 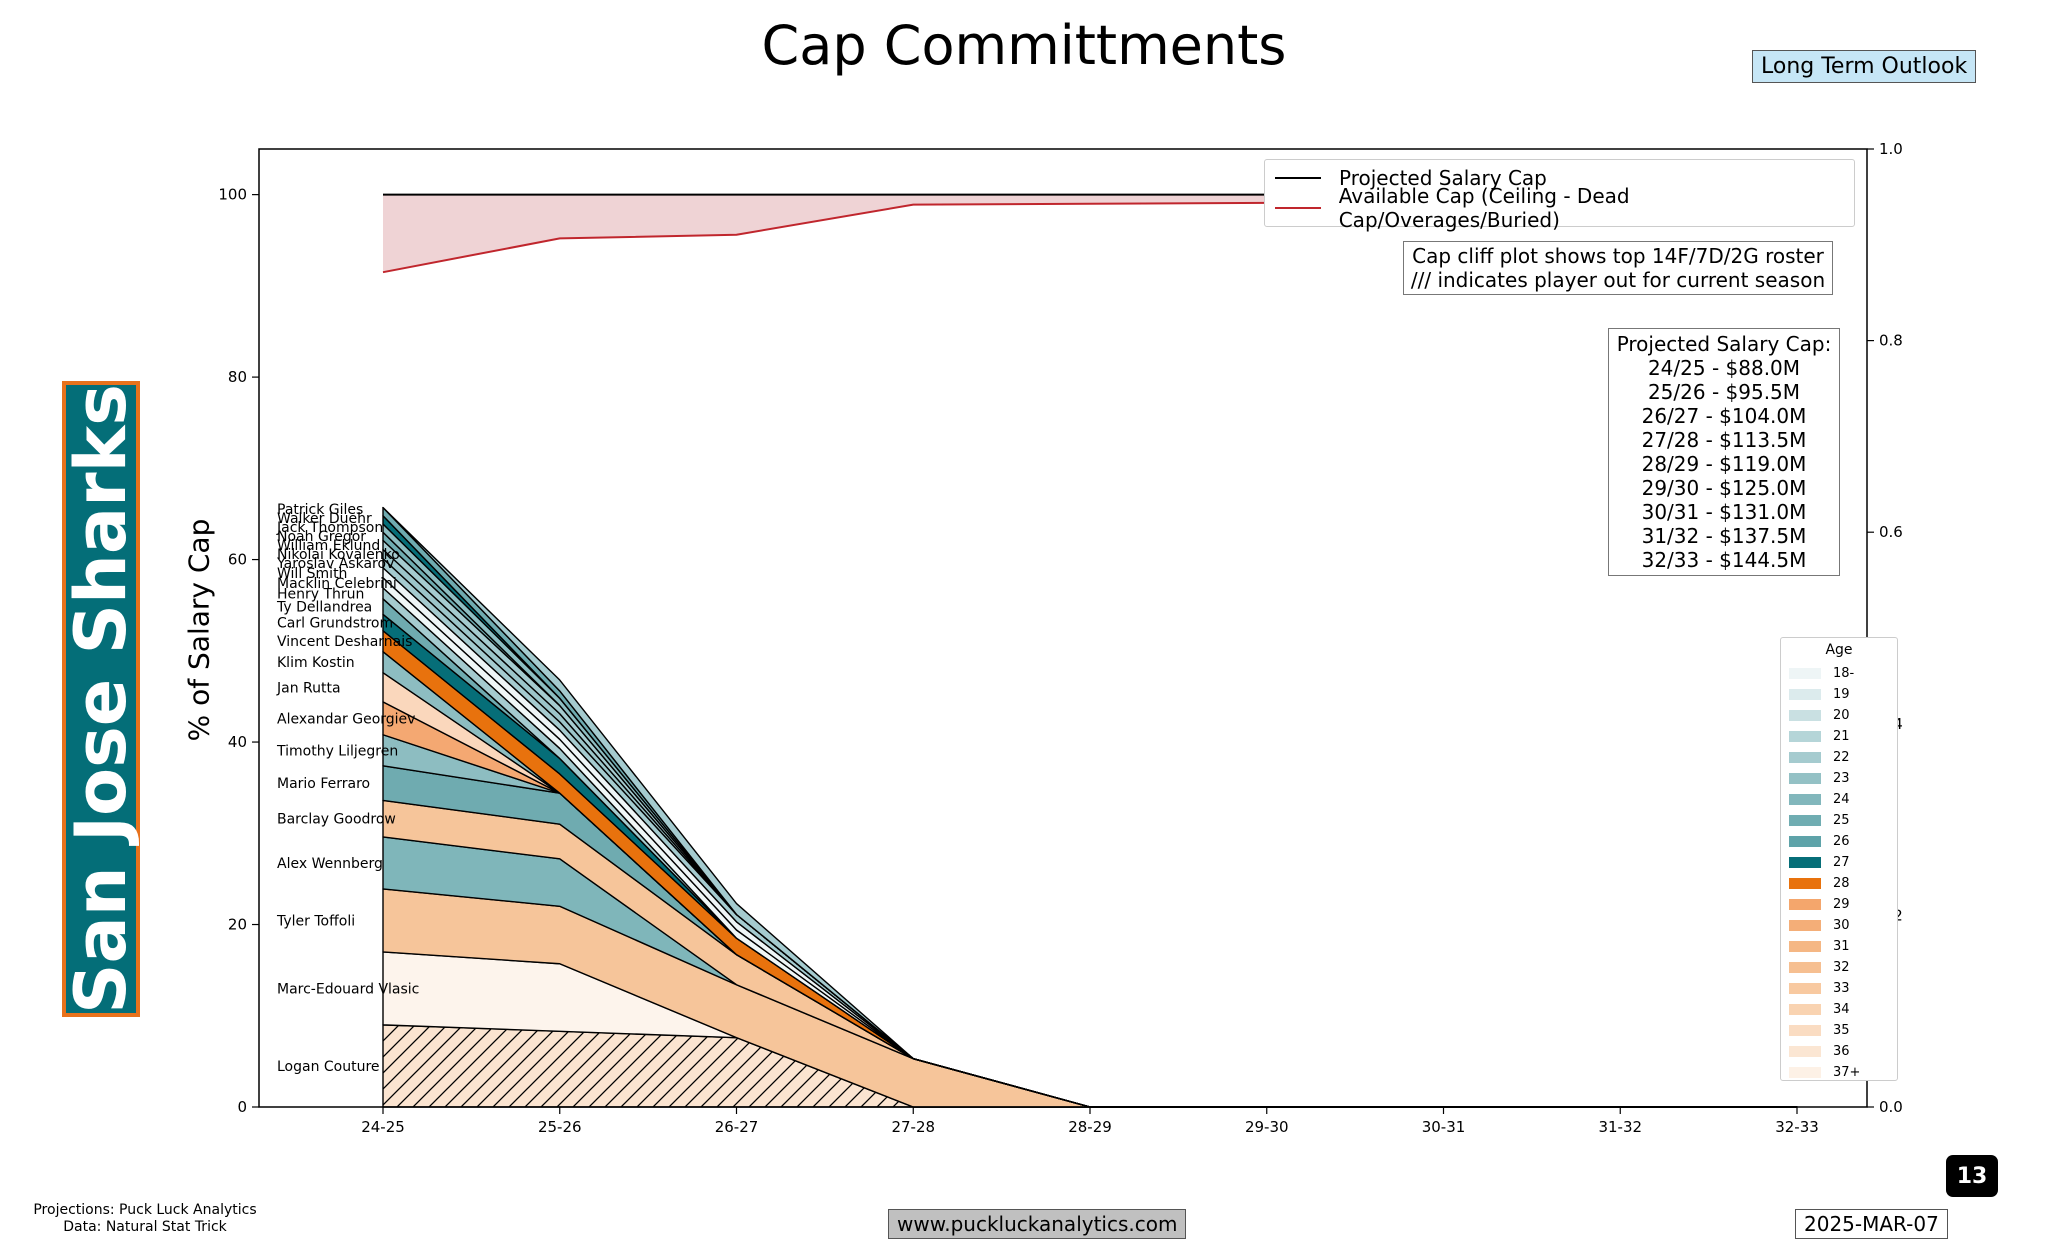 I want to click on player-label: Jan Rutta, so click(x=308, y=688).